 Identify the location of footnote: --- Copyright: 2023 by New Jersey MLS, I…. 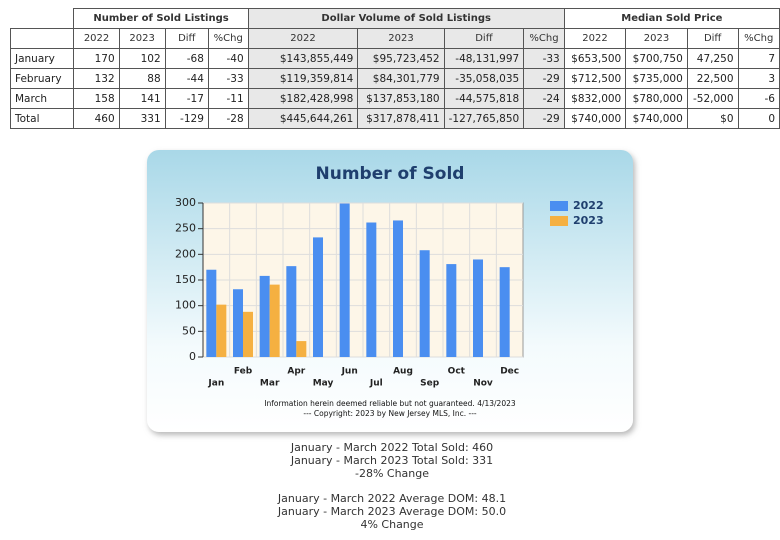
(390, 413).